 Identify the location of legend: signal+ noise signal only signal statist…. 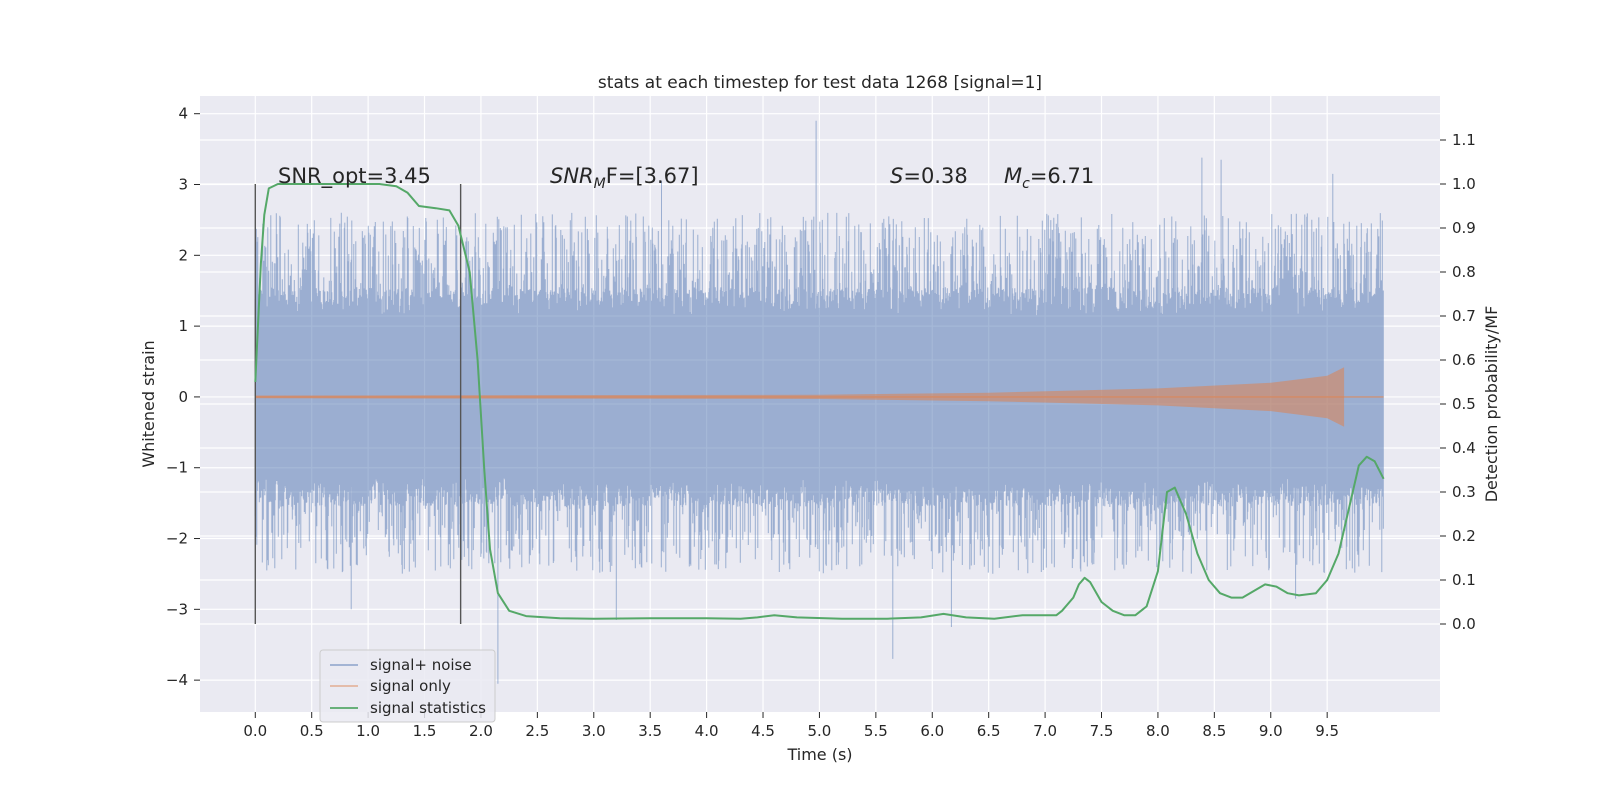
(407, 686).